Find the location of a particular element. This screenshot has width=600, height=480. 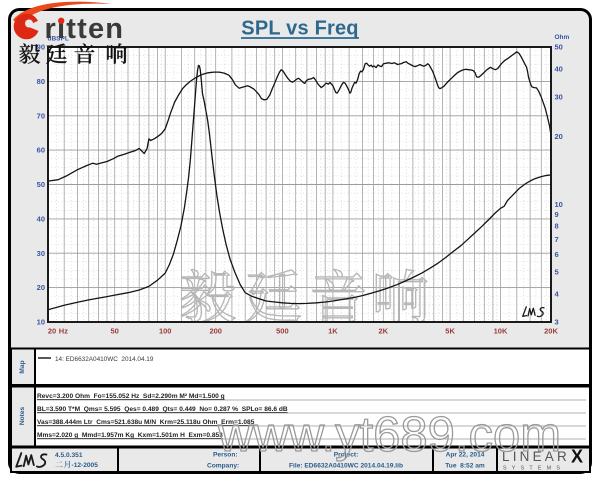

svg-text: rıtten is located at coordinates (85, 29).